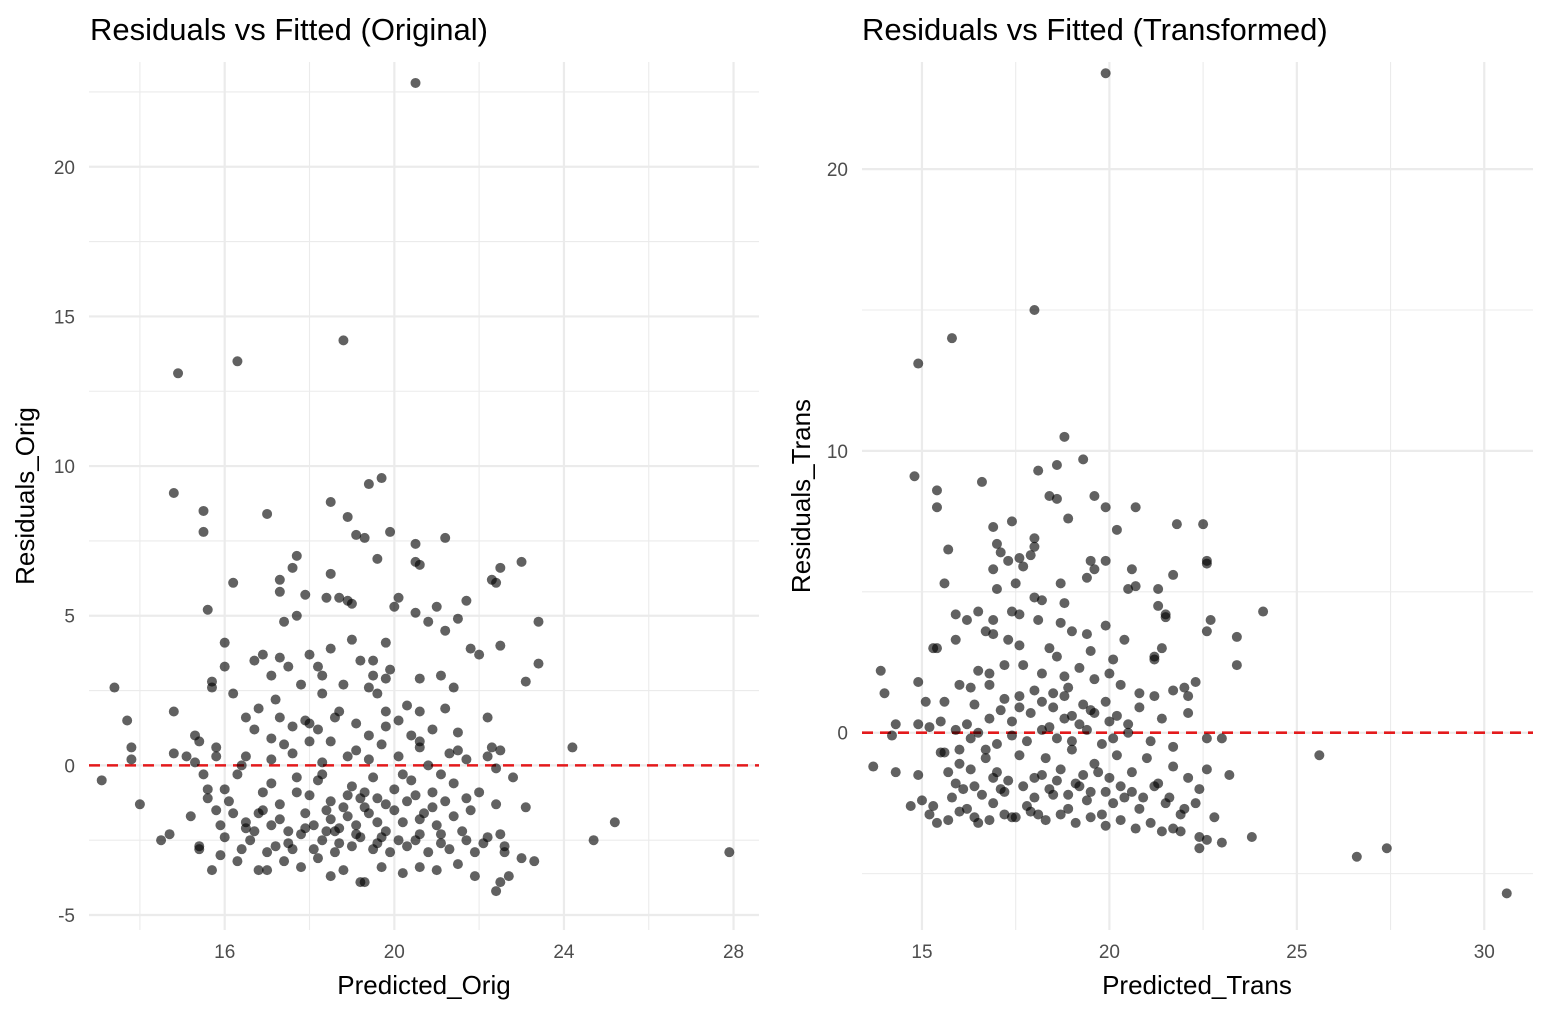 This screenshot has height=1014, width=1548. What do you see at coordinates (423, 985) in the screenshot?
I see `left-x-axis-title: Predicted_Orig` at bounding box center [423, 985].